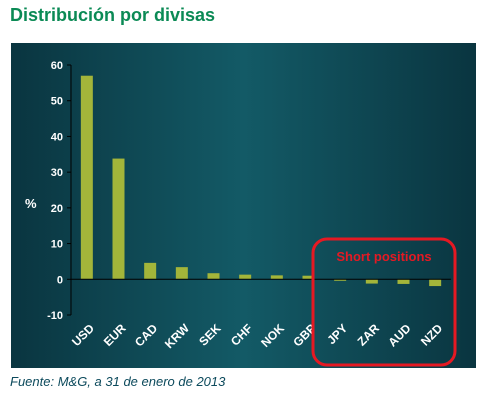 The width and height of the screenshot is (487, 404). Describe the element at coordinates (384, 302) in the screenshot. I see `short-positions-highlight` at that location.